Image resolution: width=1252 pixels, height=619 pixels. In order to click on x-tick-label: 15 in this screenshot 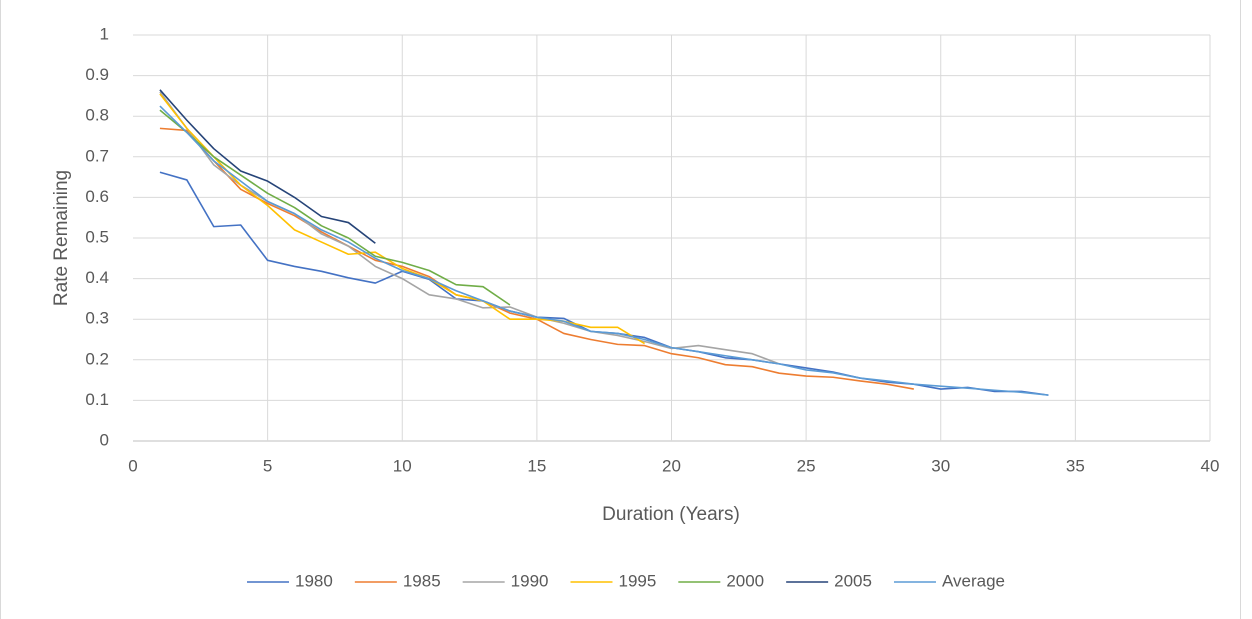, I will do `click(536, 465)`.